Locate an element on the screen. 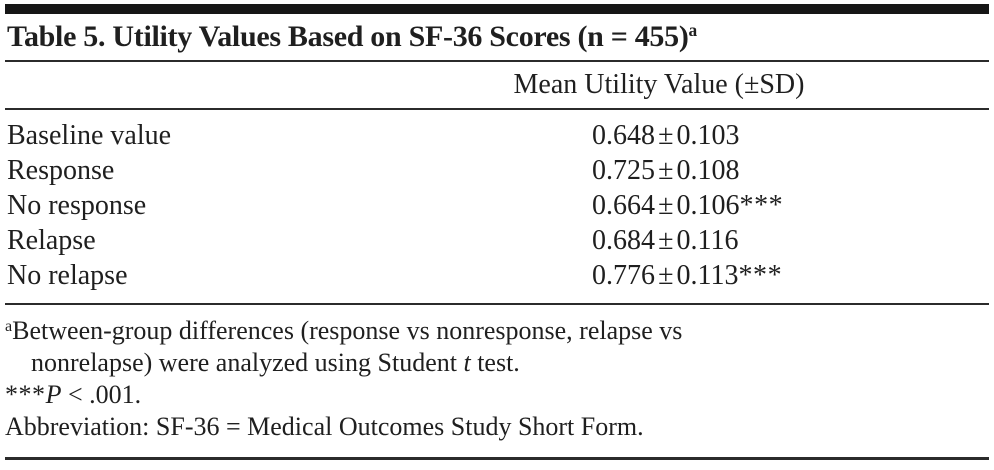 The height and width of the screenshot is (470, 994). row-value: 0.648 ± 0.103 is located at coordinates (666, 135).